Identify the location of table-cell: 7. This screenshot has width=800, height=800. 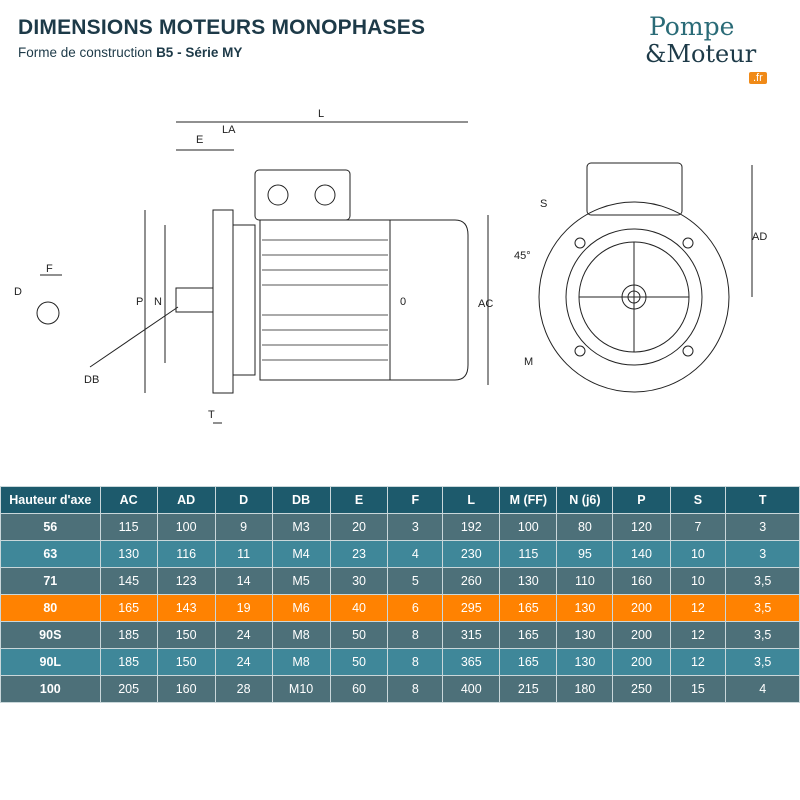
(698, 527).